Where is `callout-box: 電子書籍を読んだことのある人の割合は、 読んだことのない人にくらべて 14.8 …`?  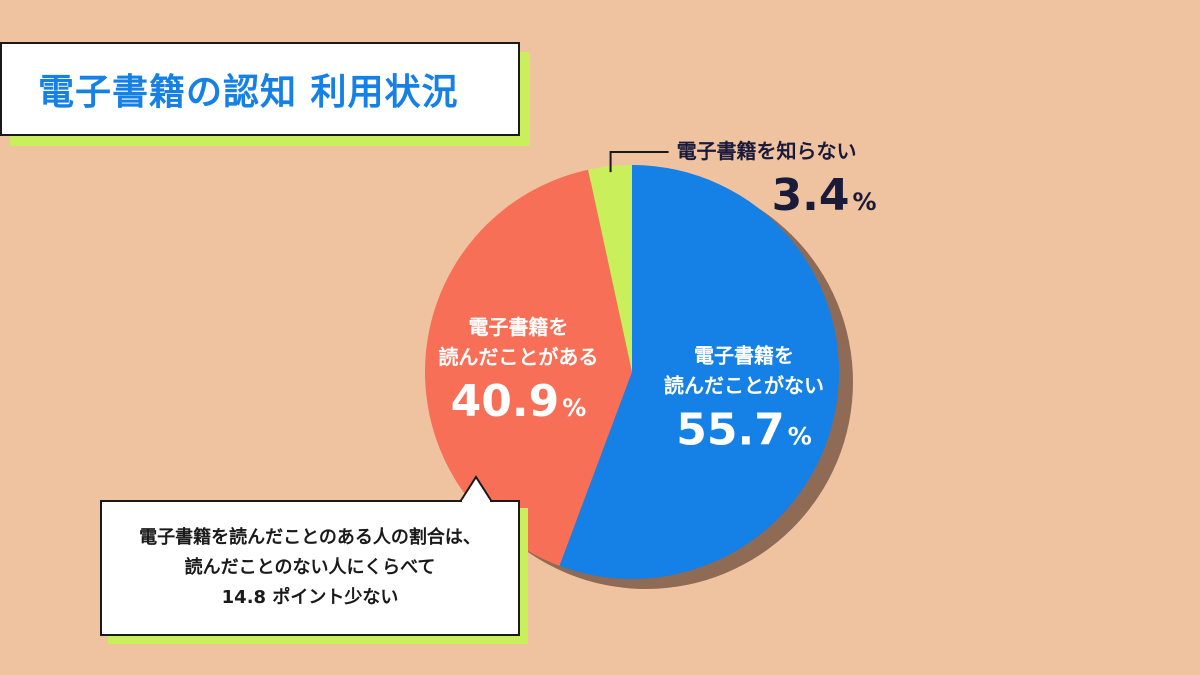 callout-box: 電子書籍を読んだことのある人の割合は、 読んだことのない人にくらべて 14.8 … is located at coordinates (310, 568).